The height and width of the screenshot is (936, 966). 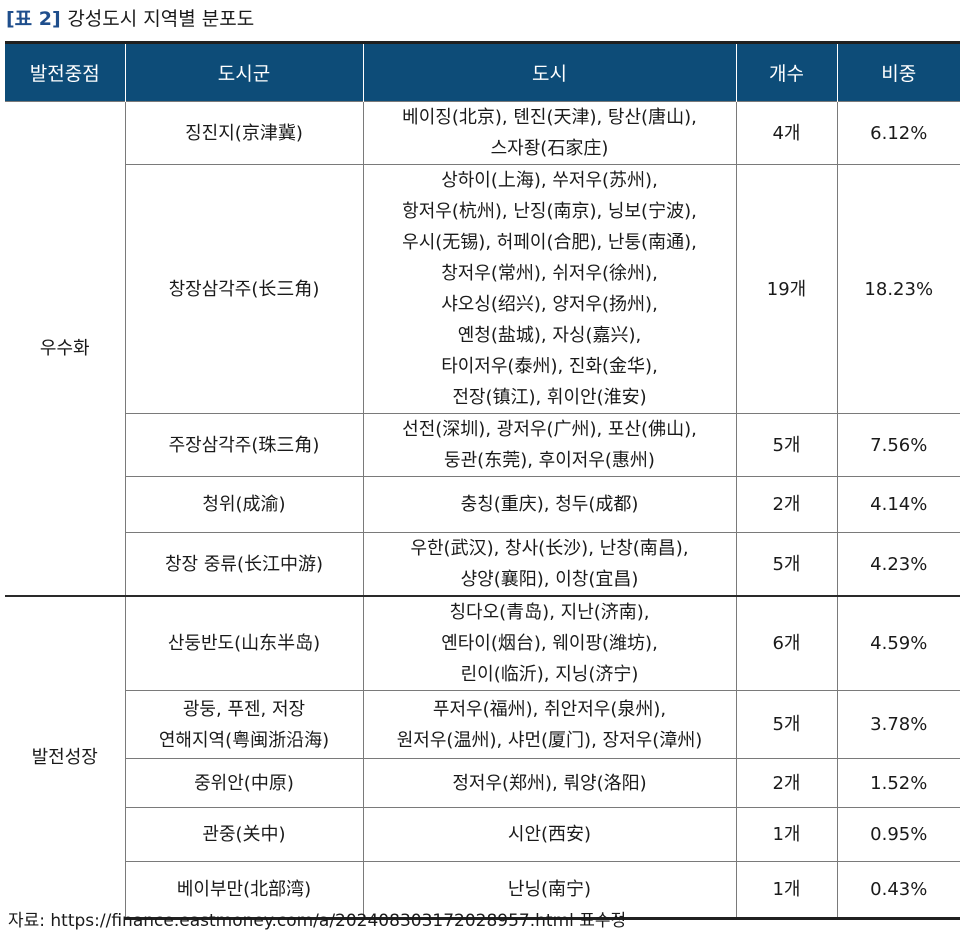 What do you see at coordinates (65, 757) in the screenshot?
I see `group-cell: 발전성장` at bounding box center [65, 757].